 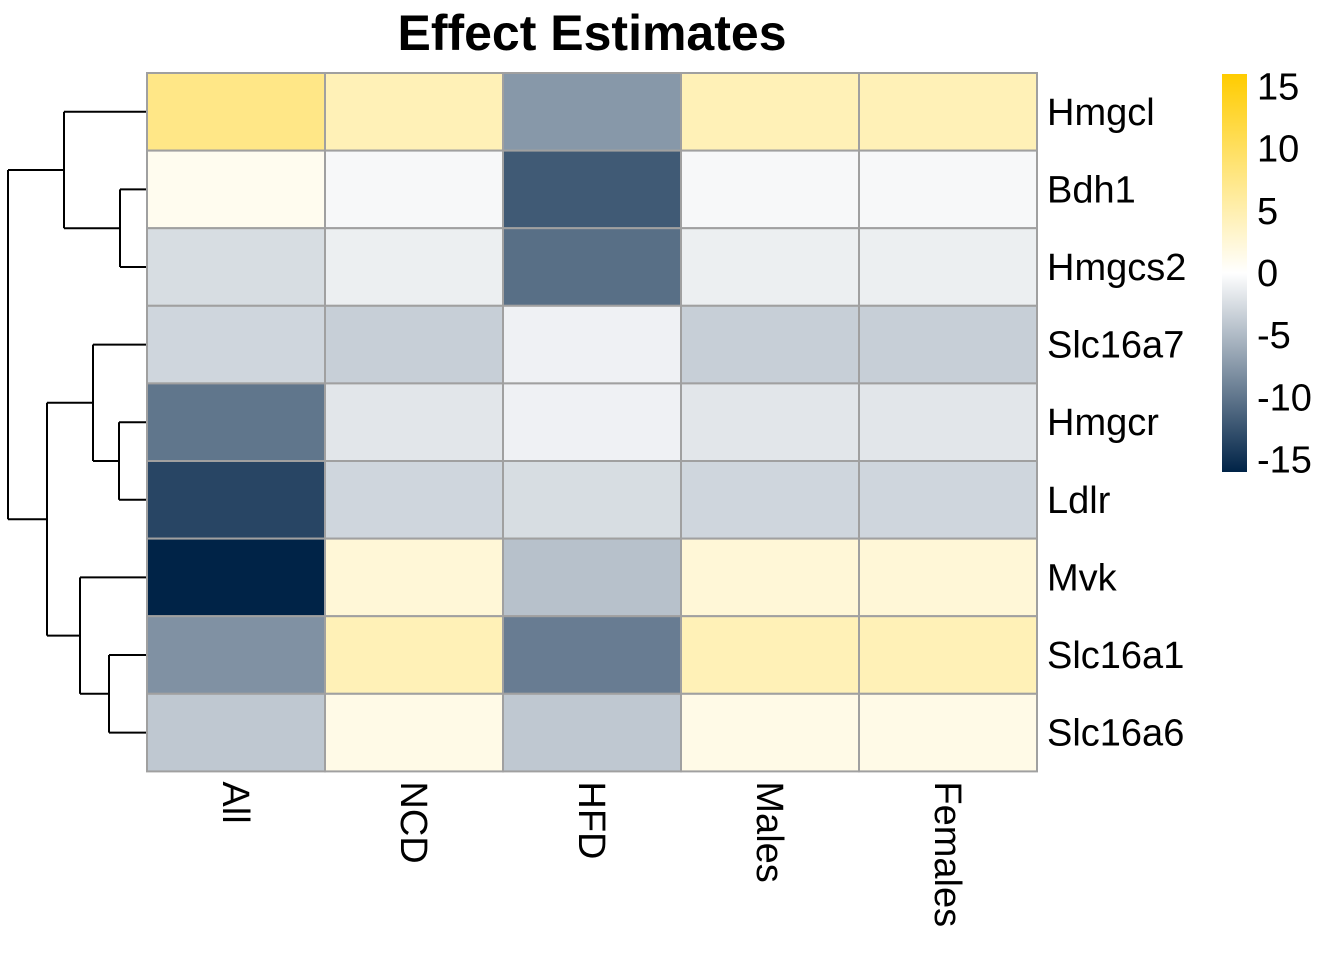 What do you see at coordinates (948, 577) in the screenshot?
I see `heatmap-cell-mvk-females` at bounding box center [948, 577].